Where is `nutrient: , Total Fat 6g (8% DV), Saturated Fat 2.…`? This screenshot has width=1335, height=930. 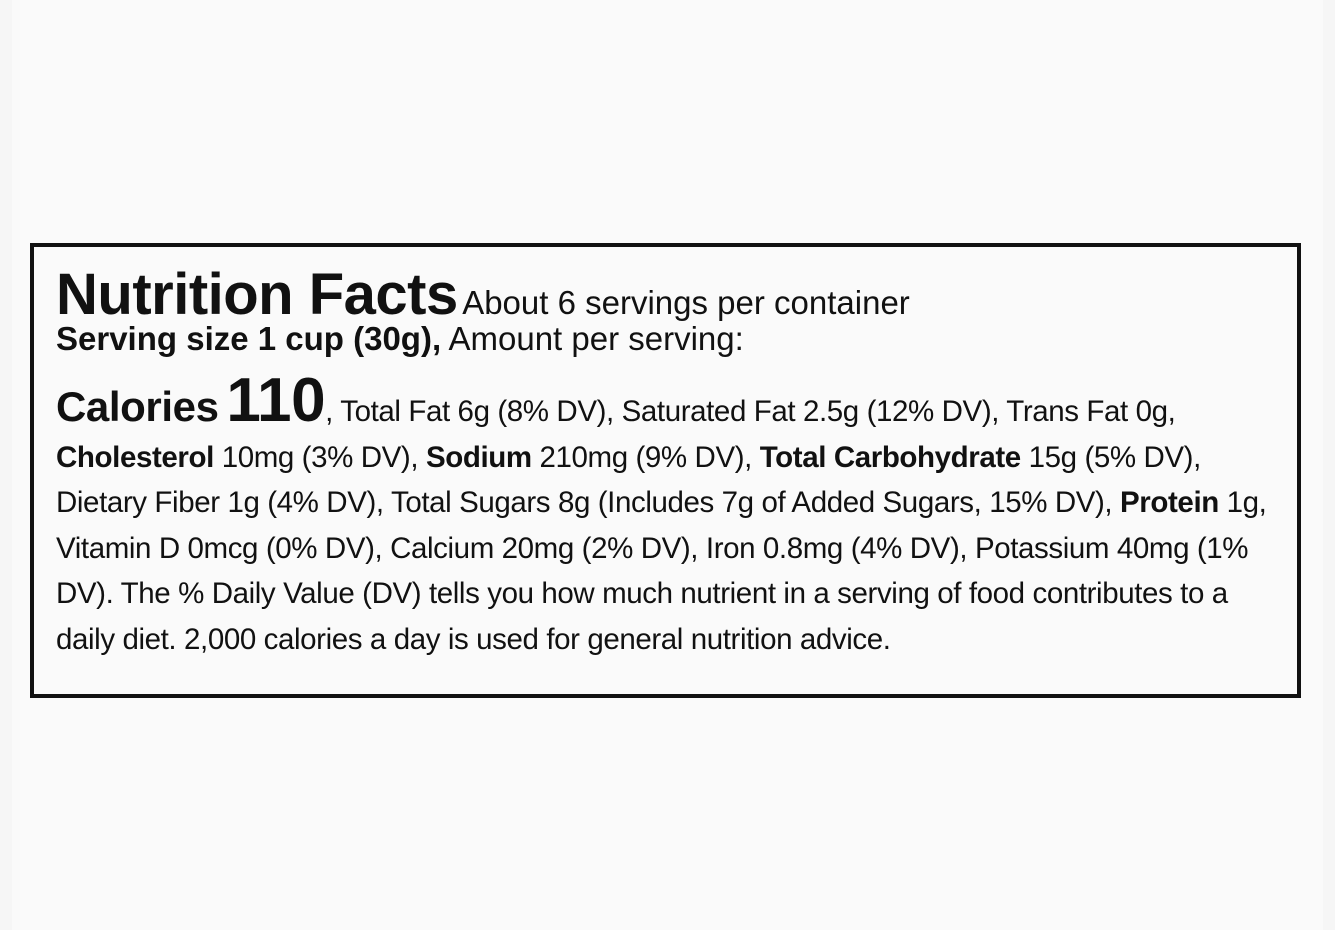
nutrient: , Total Fat 6g (8% DV), Saturated Fat 2.… is located at coordinates (750, 411).